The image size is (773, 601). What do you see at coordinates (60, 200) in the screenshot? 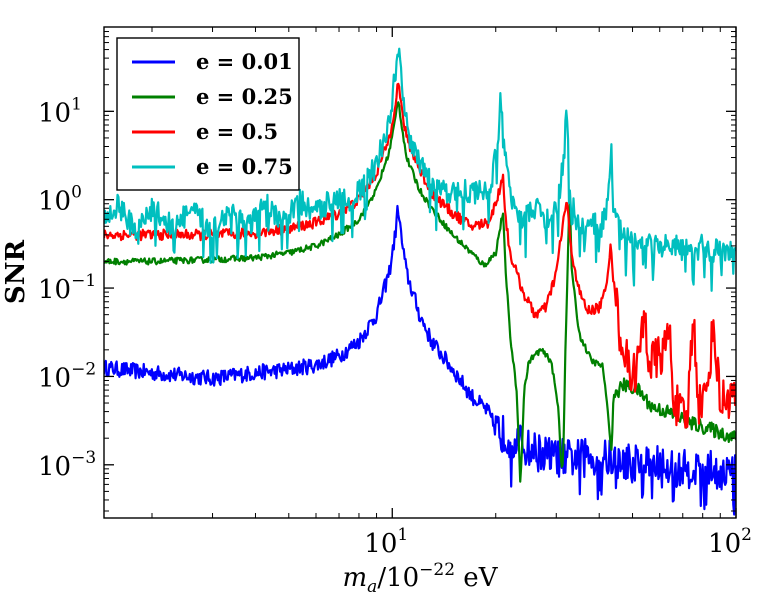
I see `y-tick-label-4: 10⁰` at bounding box center [60, 200].